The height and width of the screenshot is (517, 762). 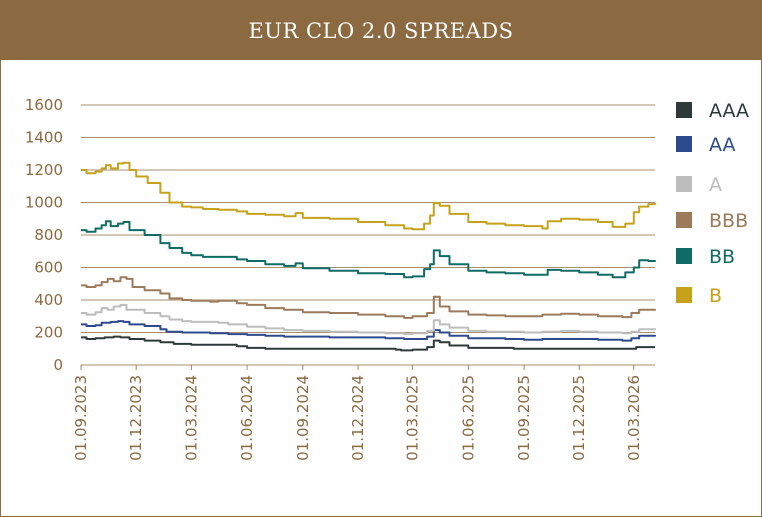 What do you see at coordinates (715, 185) in the screenshot?
I see `legend-label: A` at bounding box center [715, 185].